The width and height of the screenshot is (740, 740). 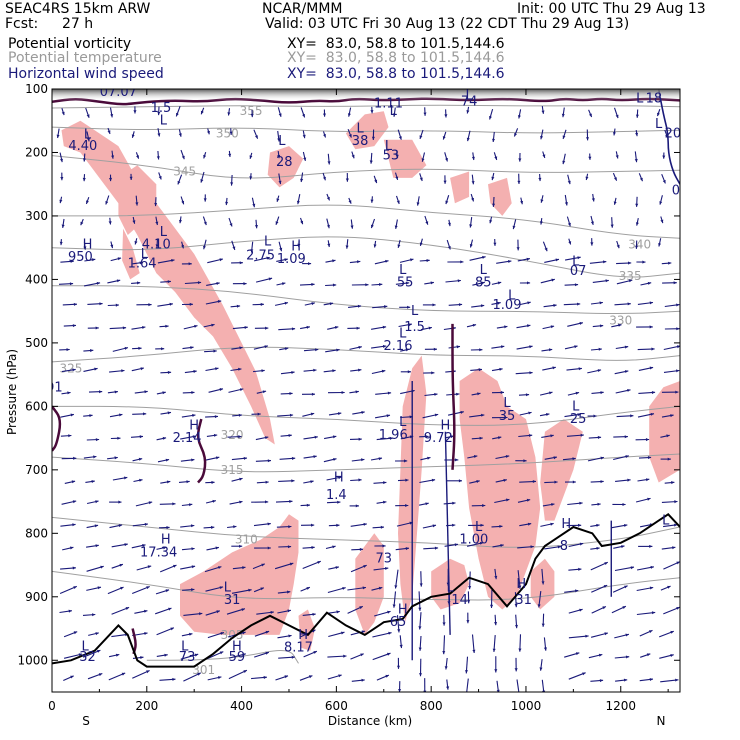 I want to click on fcst-value: 27 h, so click(x=78, y=24).